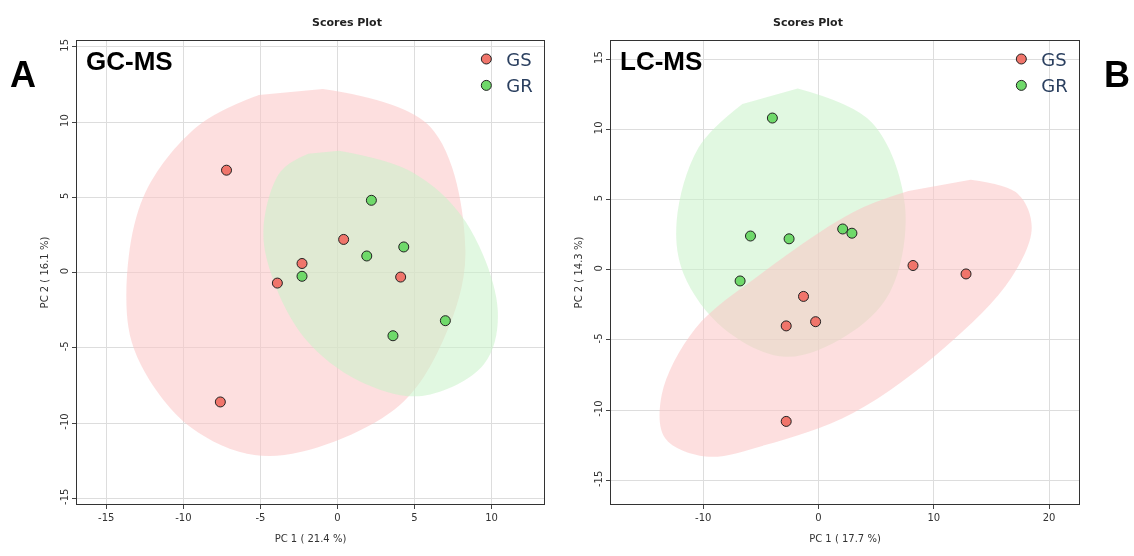 The height and width of the screenshot is (556, 1134). I want to click on x-axis-title: PC 1 ( 17.7 %), so click(845, 538).